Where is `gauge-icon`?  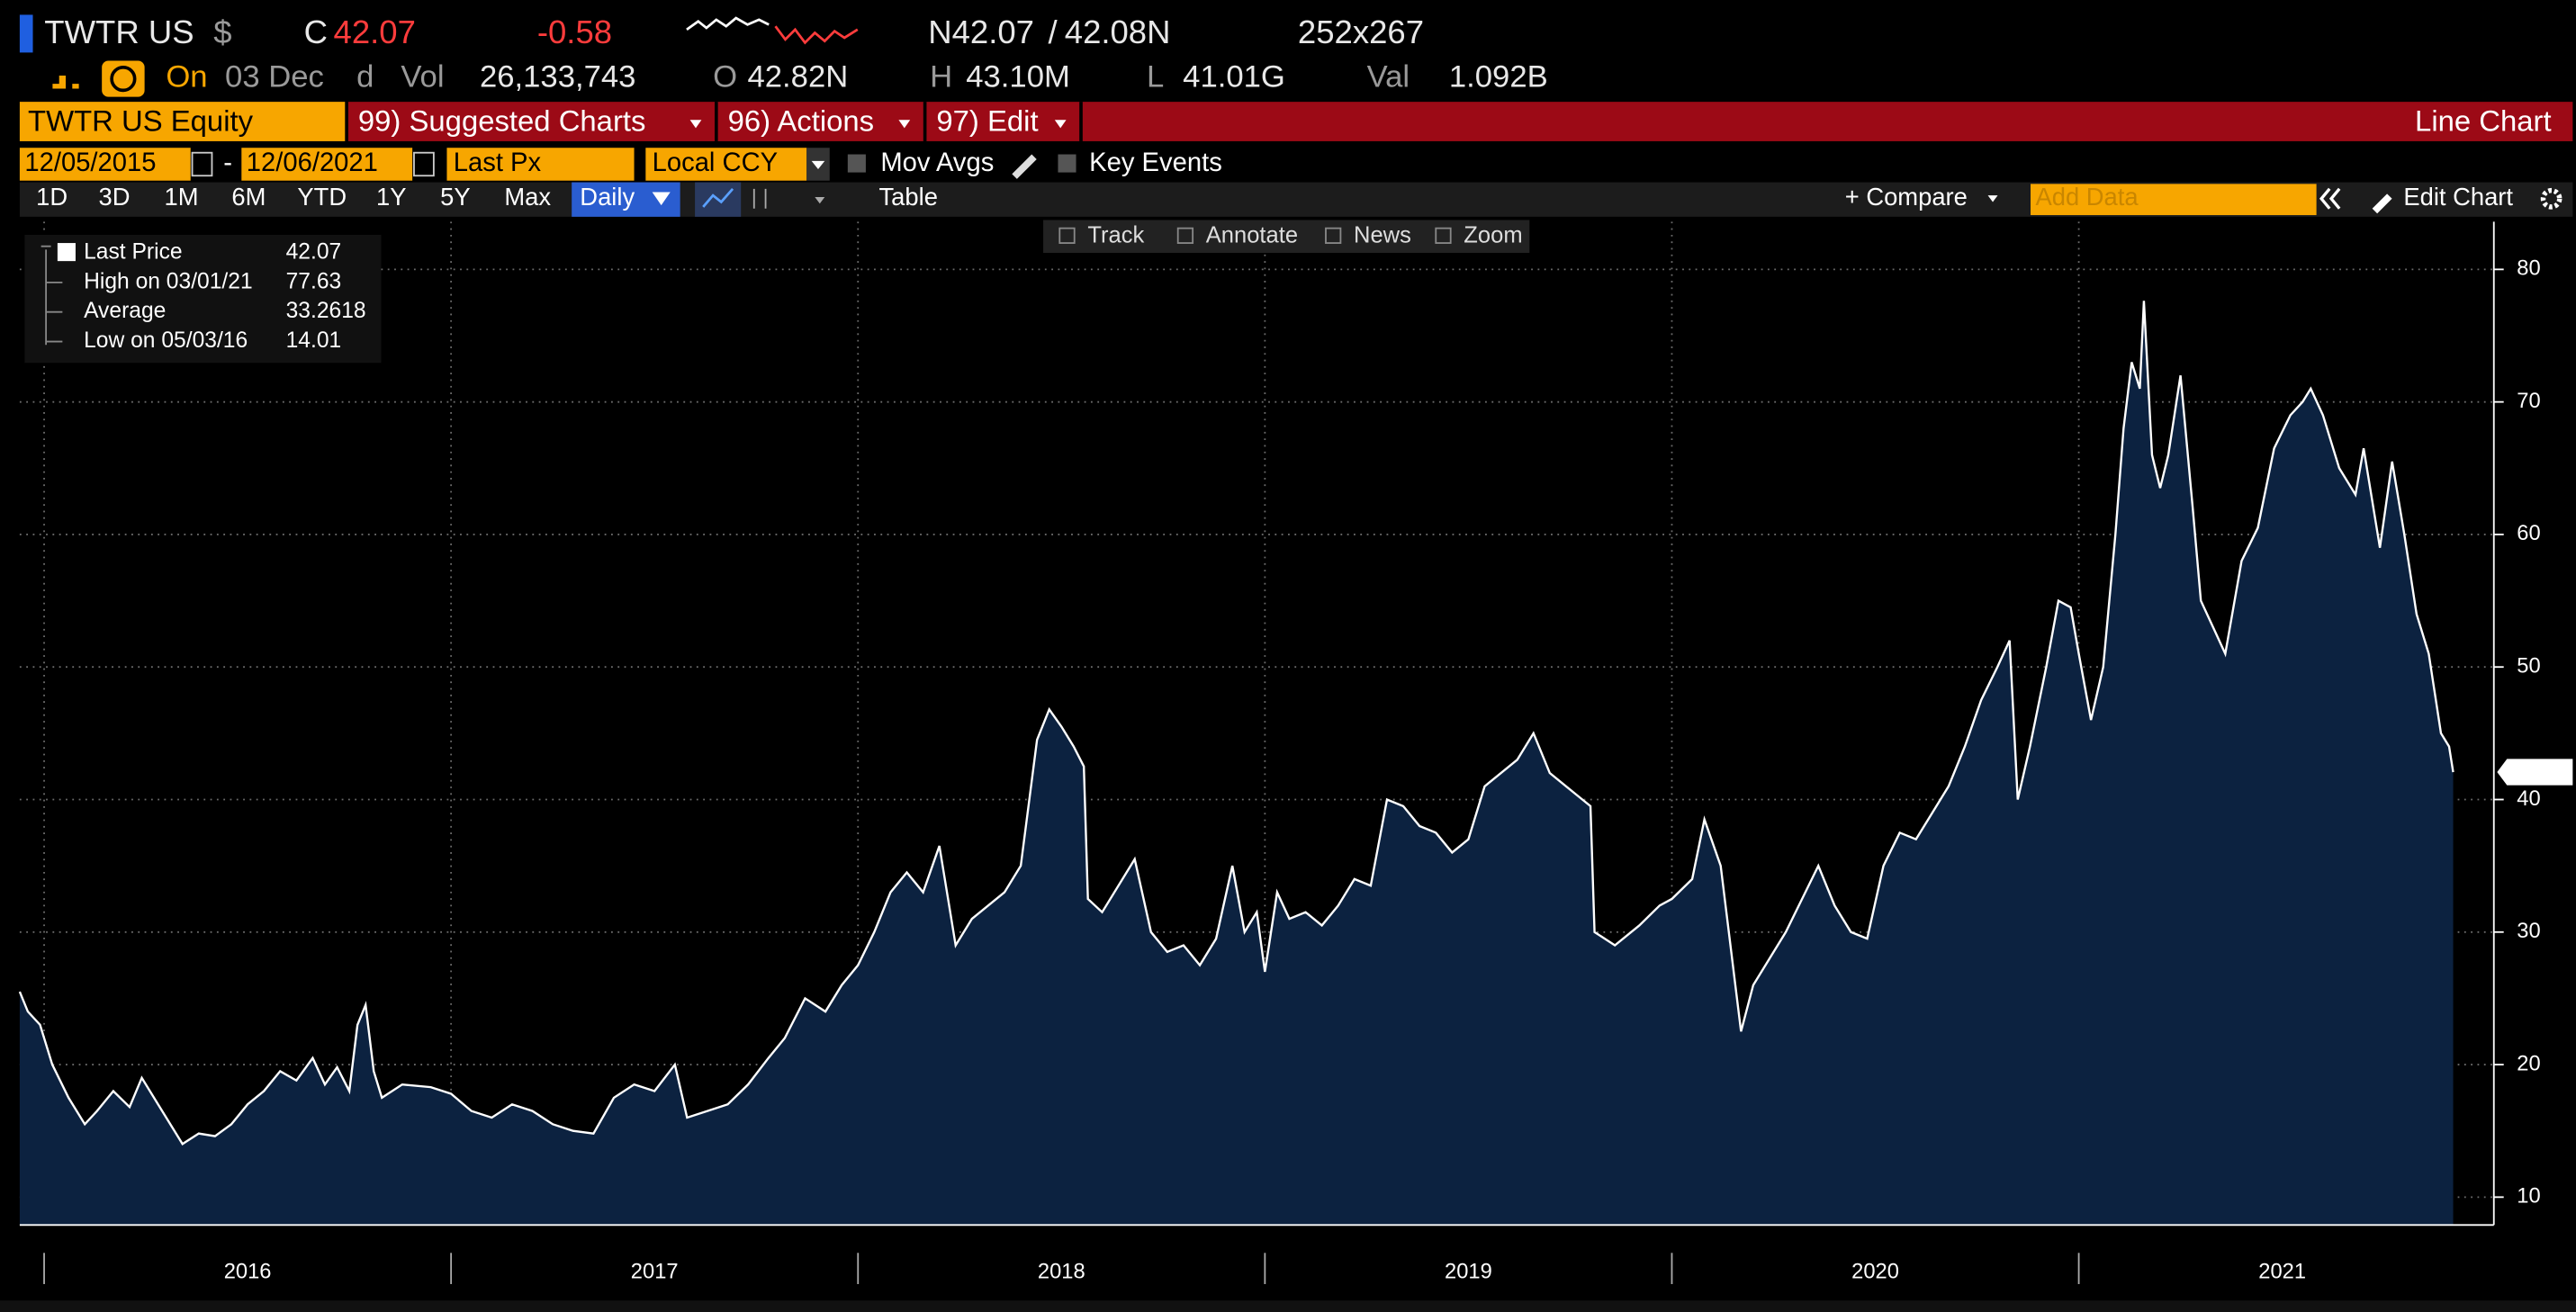
gauge-icon is located at coordinates (123, 78).